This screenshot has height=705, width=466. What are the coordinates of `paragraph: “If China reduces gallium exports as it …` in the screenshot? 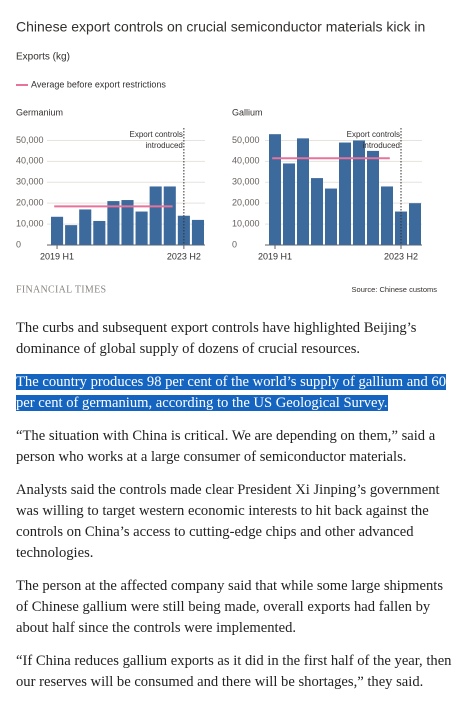 It's located at (234, 671).